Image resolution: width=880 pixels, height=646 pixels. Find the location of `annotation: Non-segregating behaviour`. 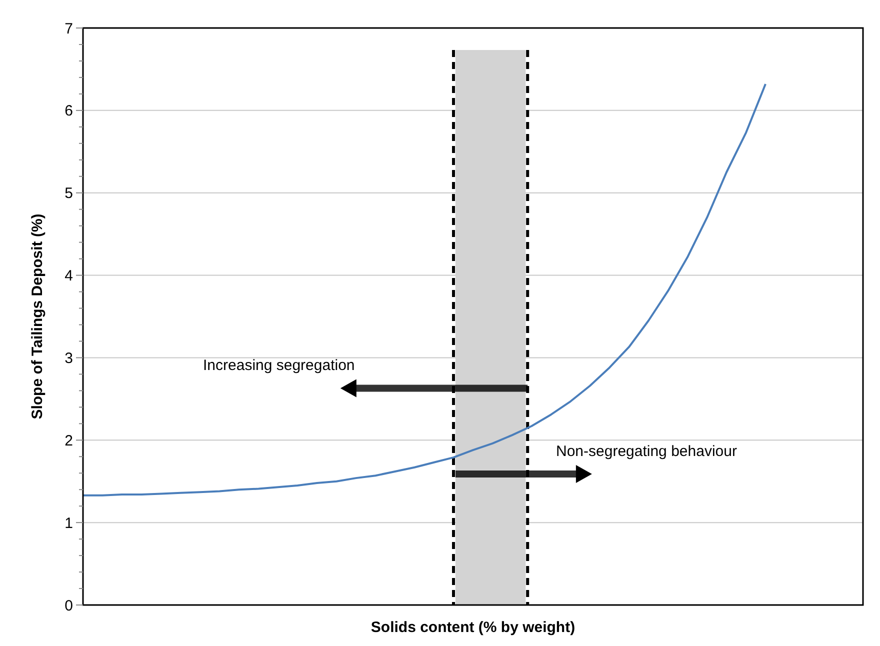

annotation: Non-segregating behaviour is located at coordinates (646, 451).